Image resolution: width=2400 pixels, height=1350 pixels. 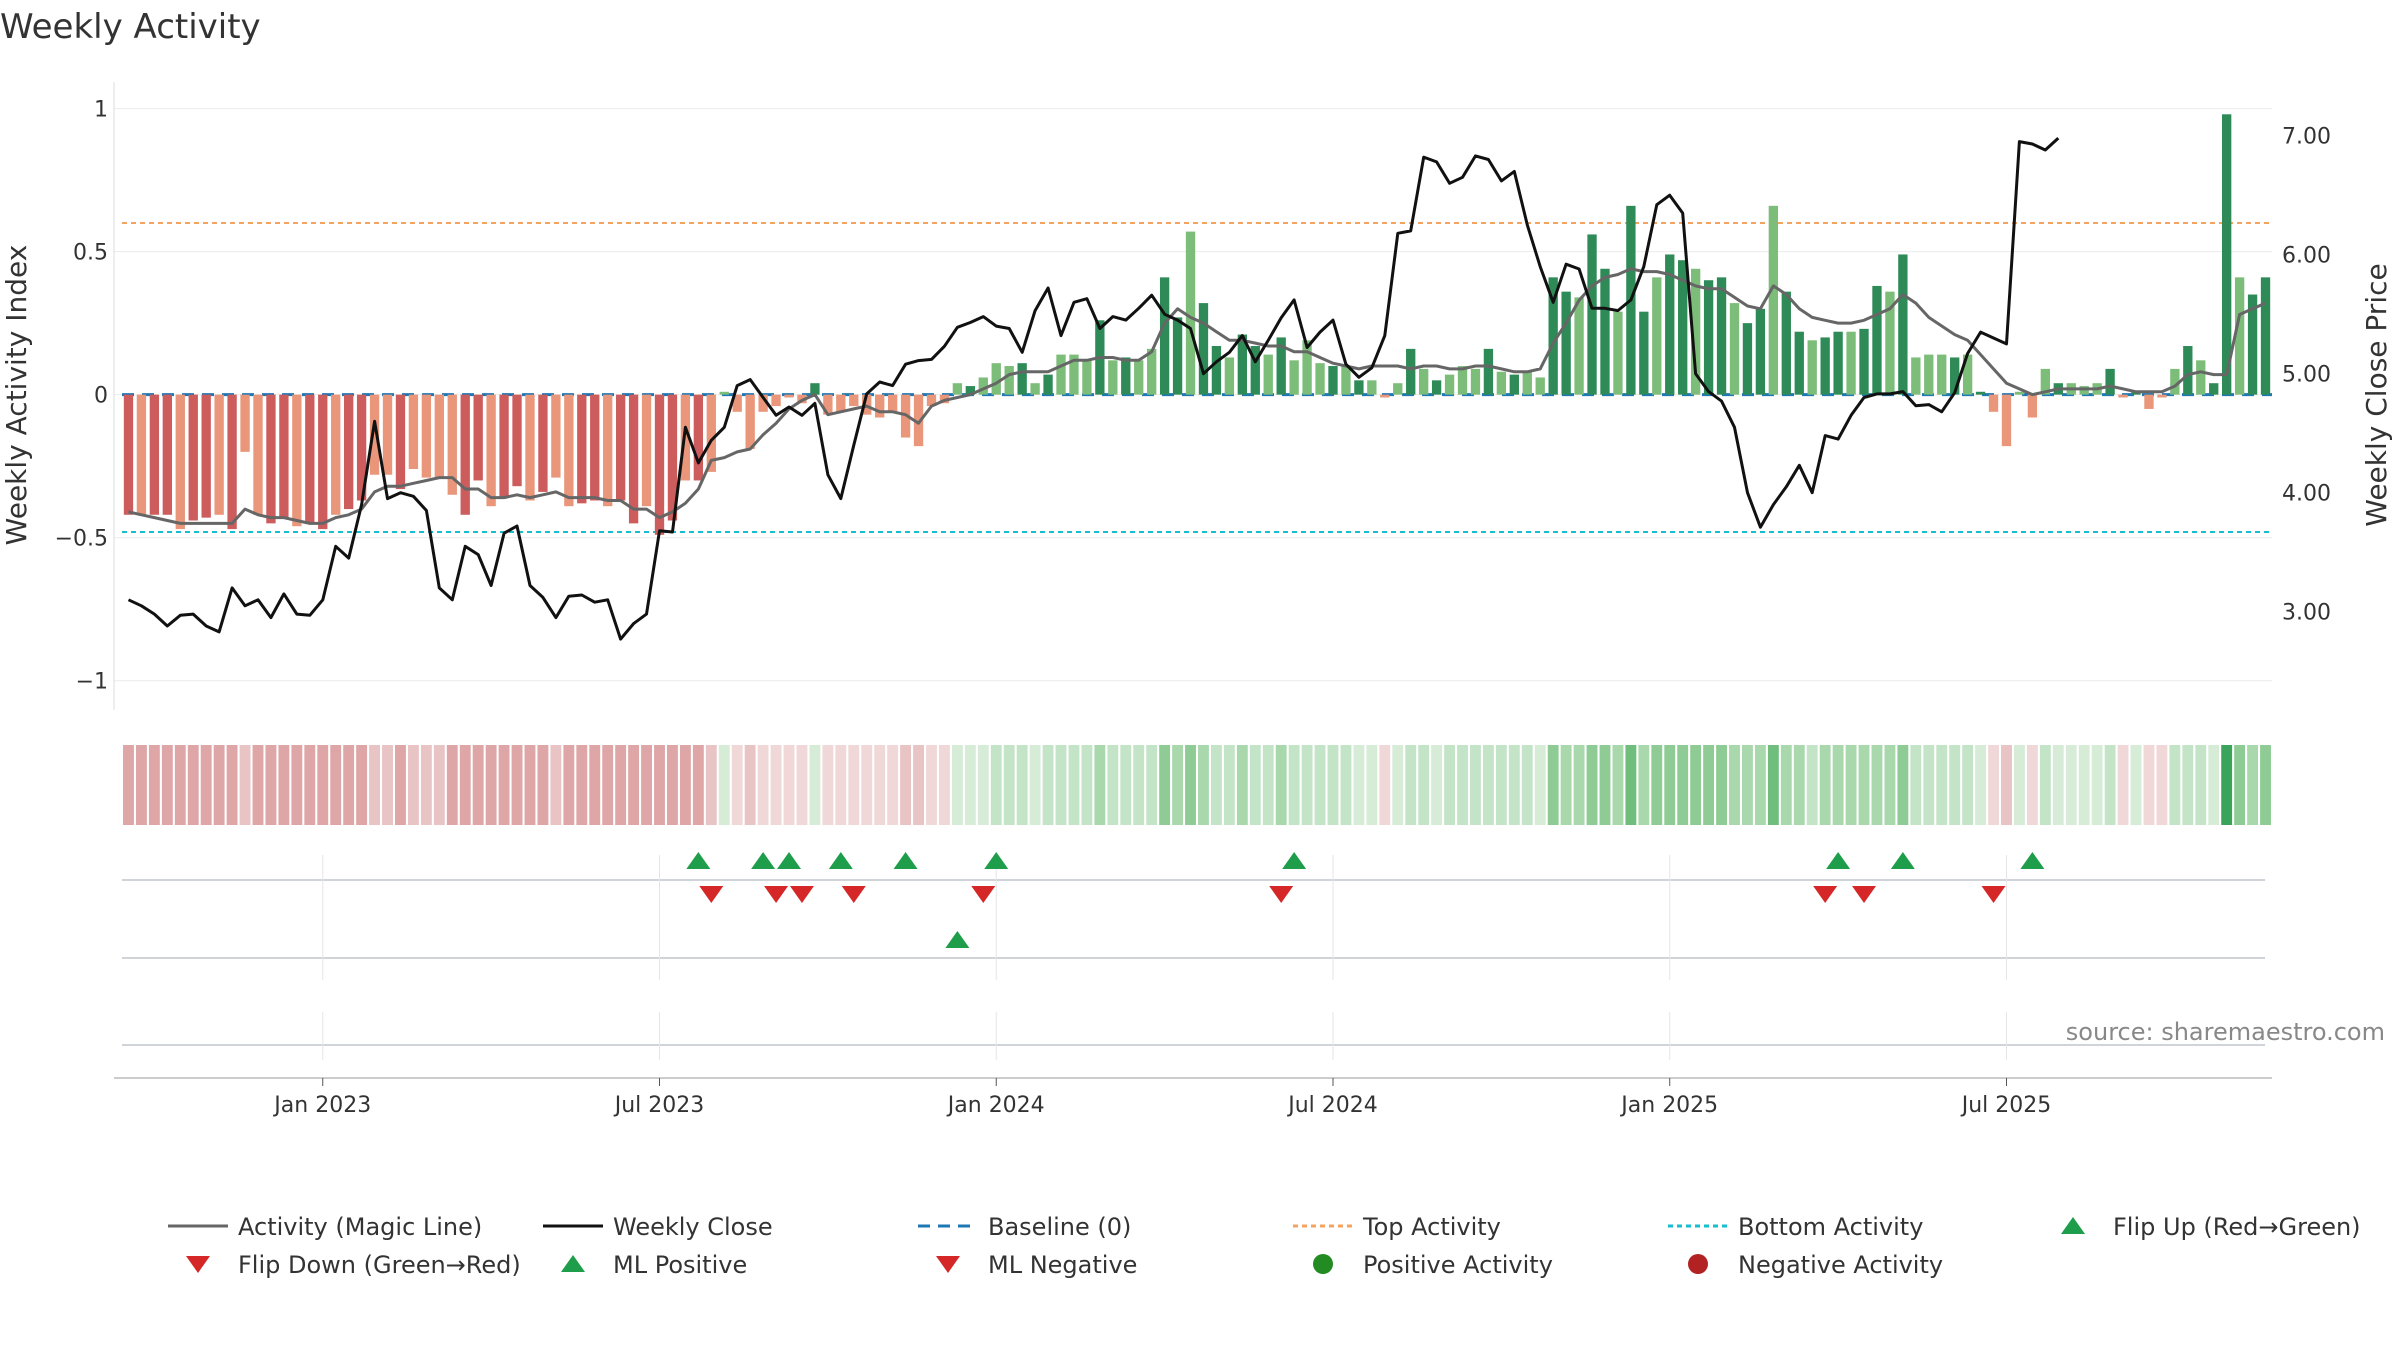 What do you see at coordinates (957, 939) in the screenshot?
I see `ml-positive-marker` at bounding box center [957, 939].